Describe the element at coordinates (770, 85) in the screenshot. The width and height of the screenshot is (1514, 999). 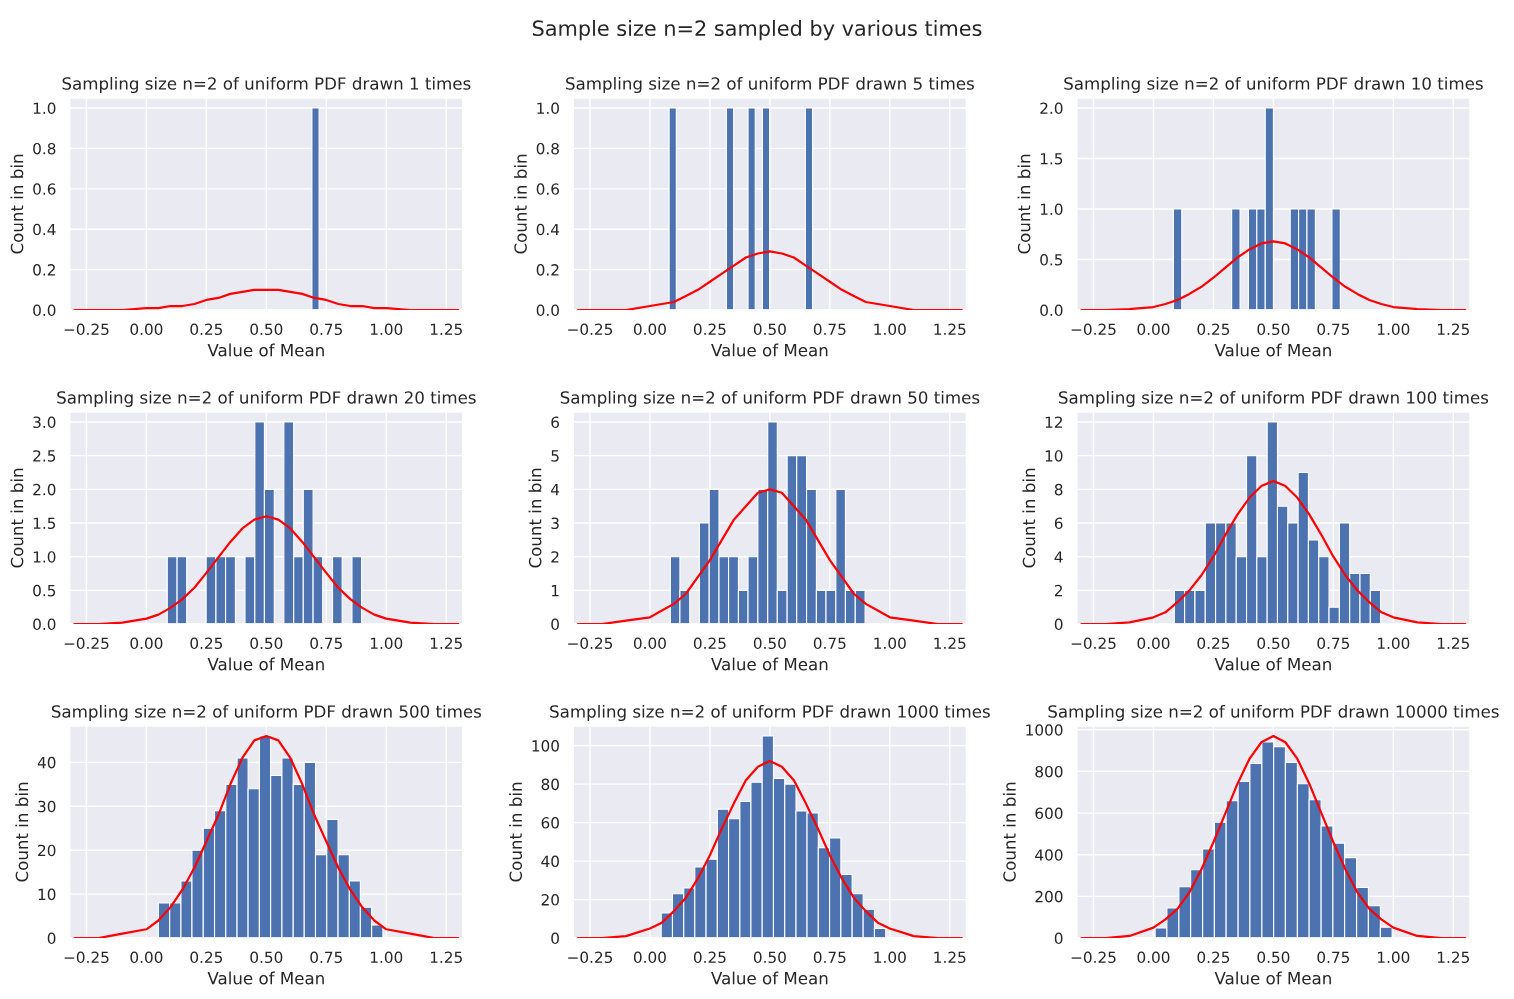
I see `chart-title: Sampling size n=2 of uniform PDF drawn 5 times` at that location.